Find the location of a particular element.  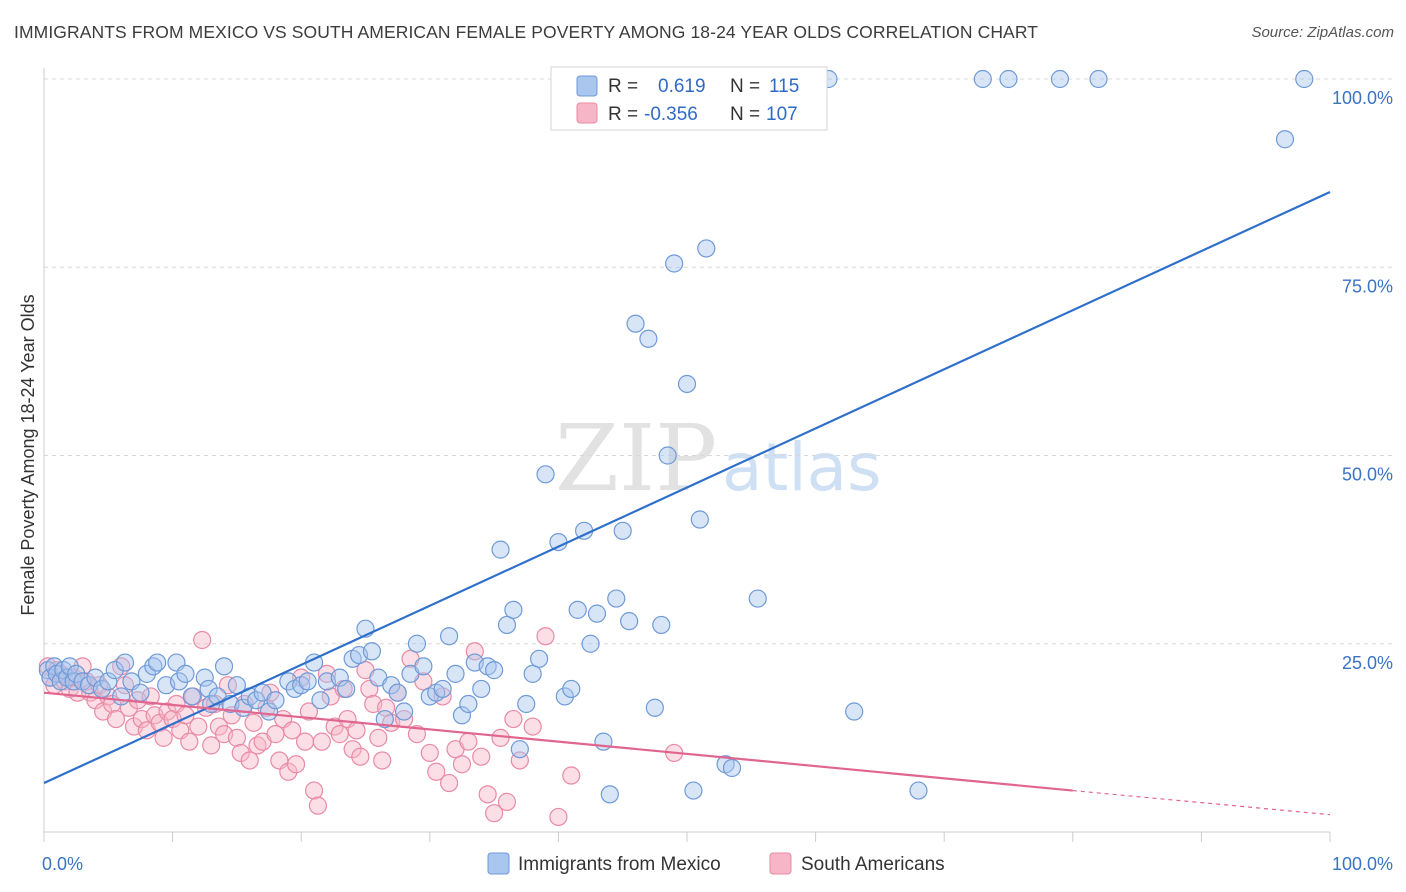

legend-r-value-south-american: -0.356 is located at coordinates (671, 114).